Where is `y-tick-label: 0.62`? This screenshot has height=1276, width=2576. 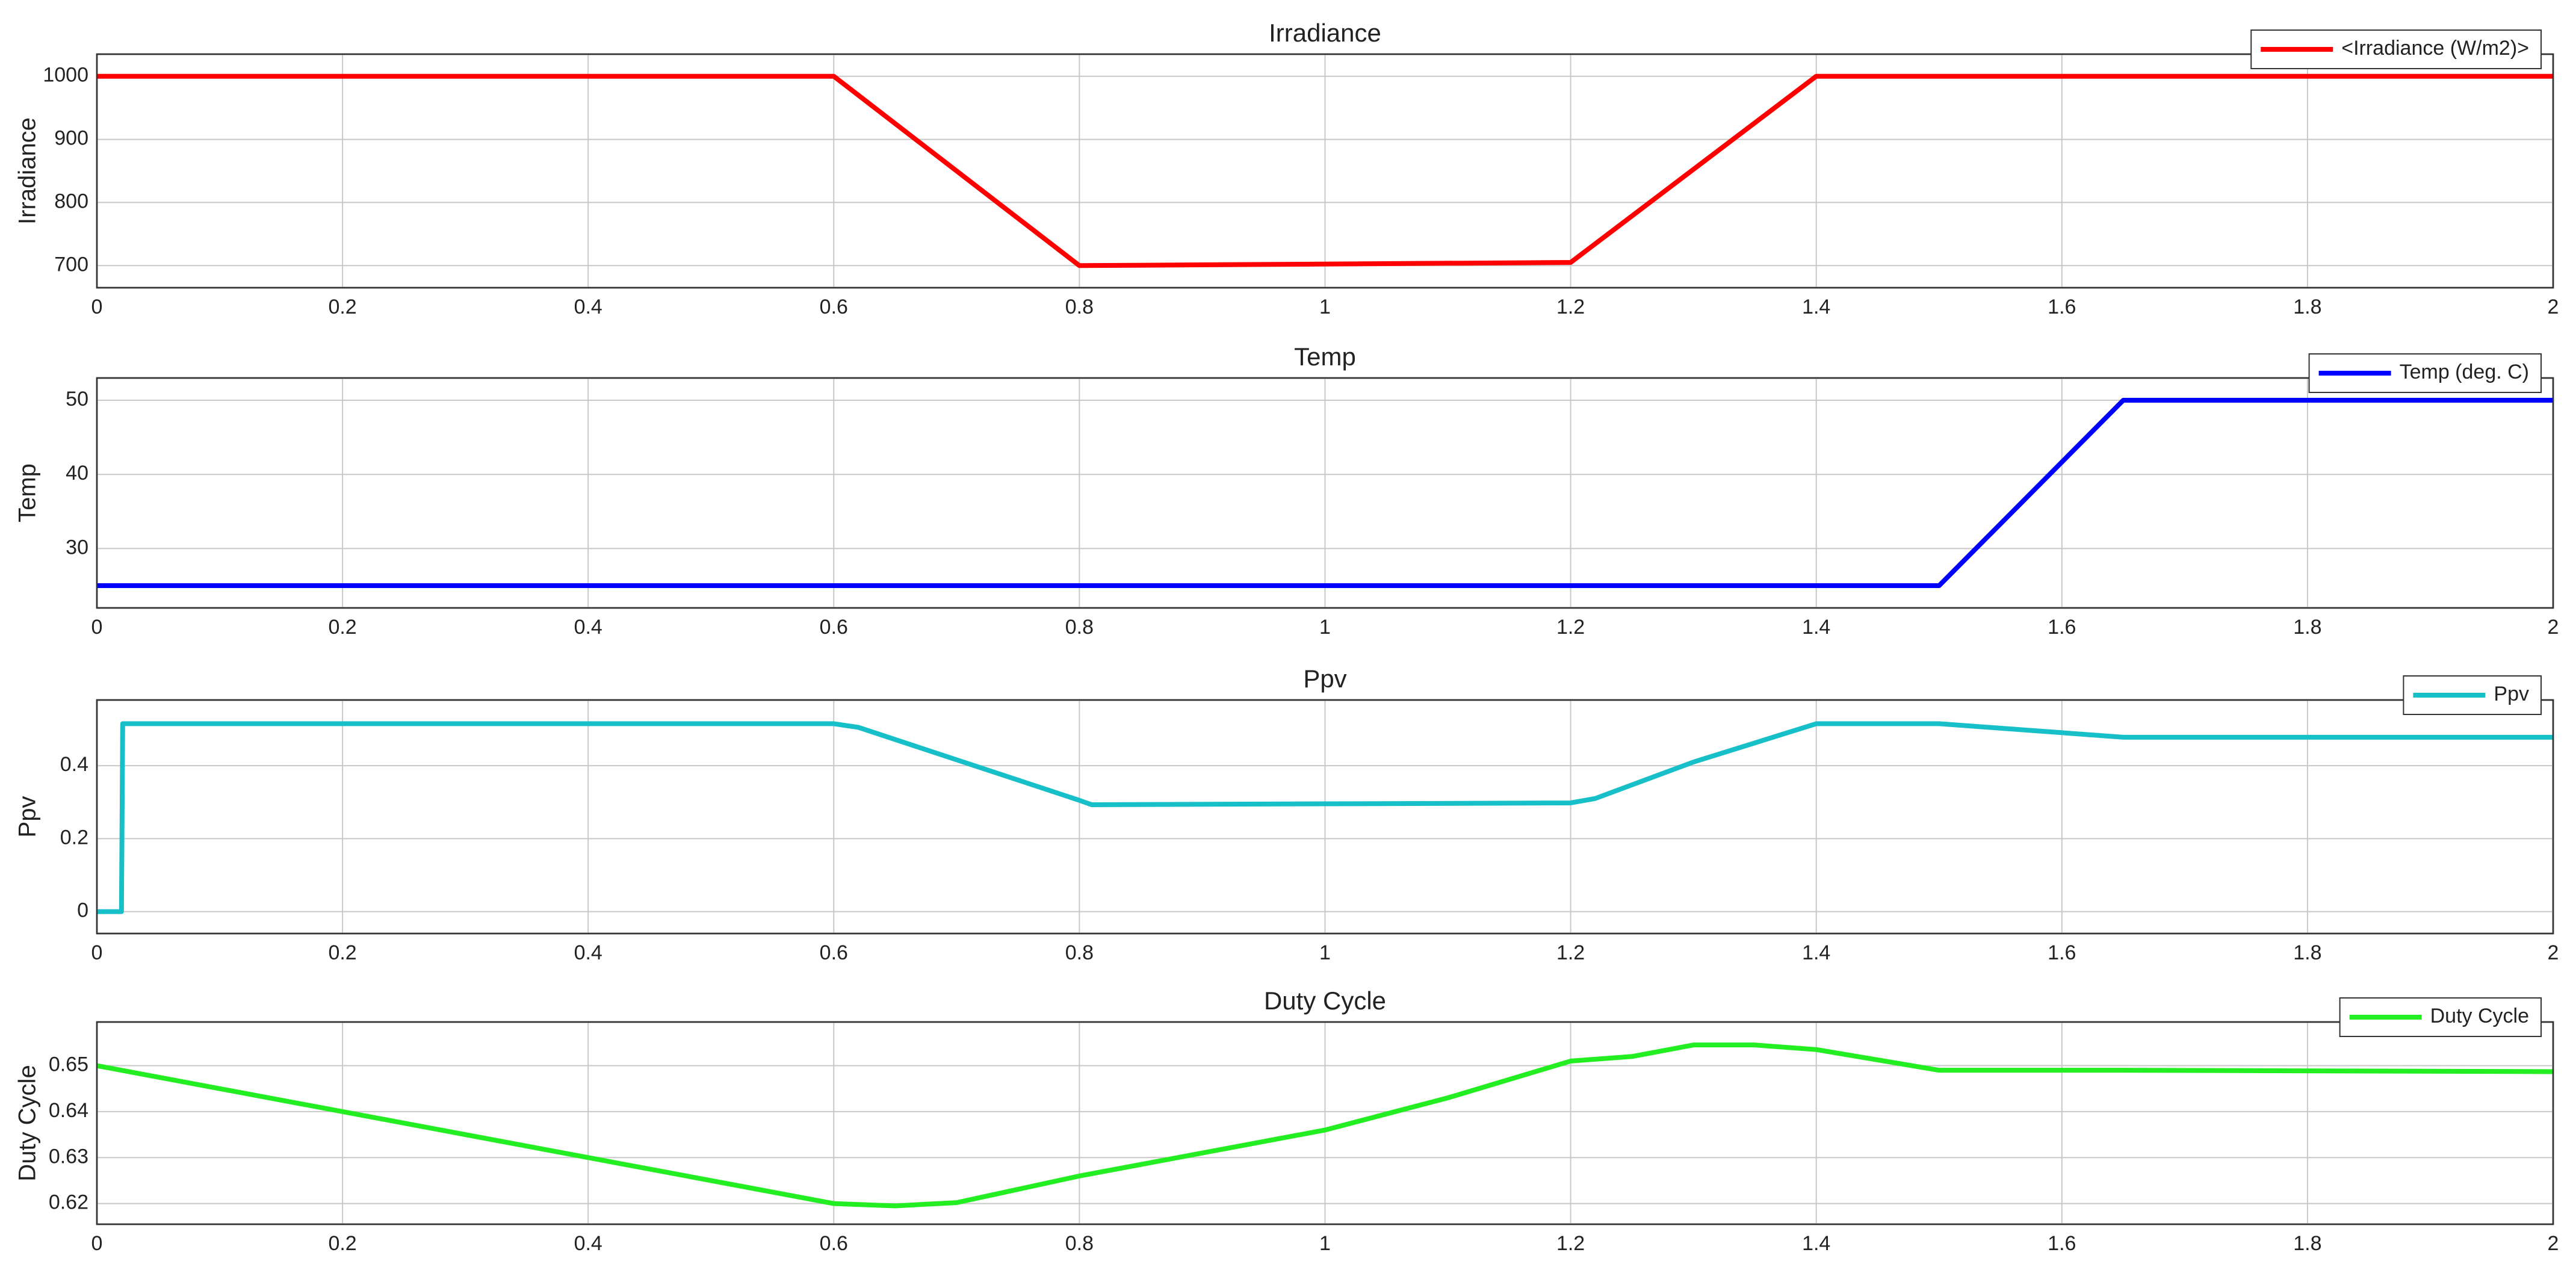 y-tick-label: 0.62 is located at coordinates (68, 1202).